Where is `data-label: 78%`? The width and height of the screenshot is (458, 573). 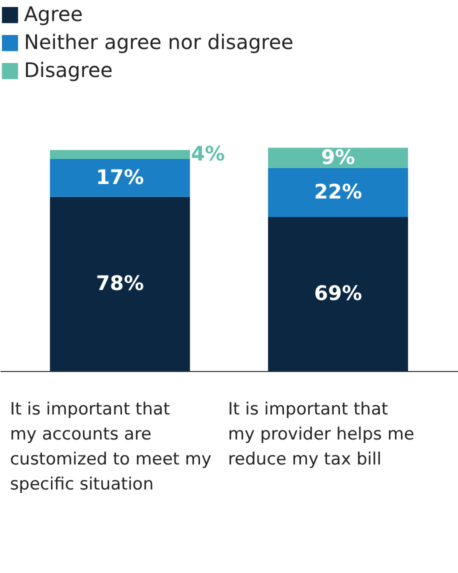 data-label: 78% is located at coordinates (120, 282).